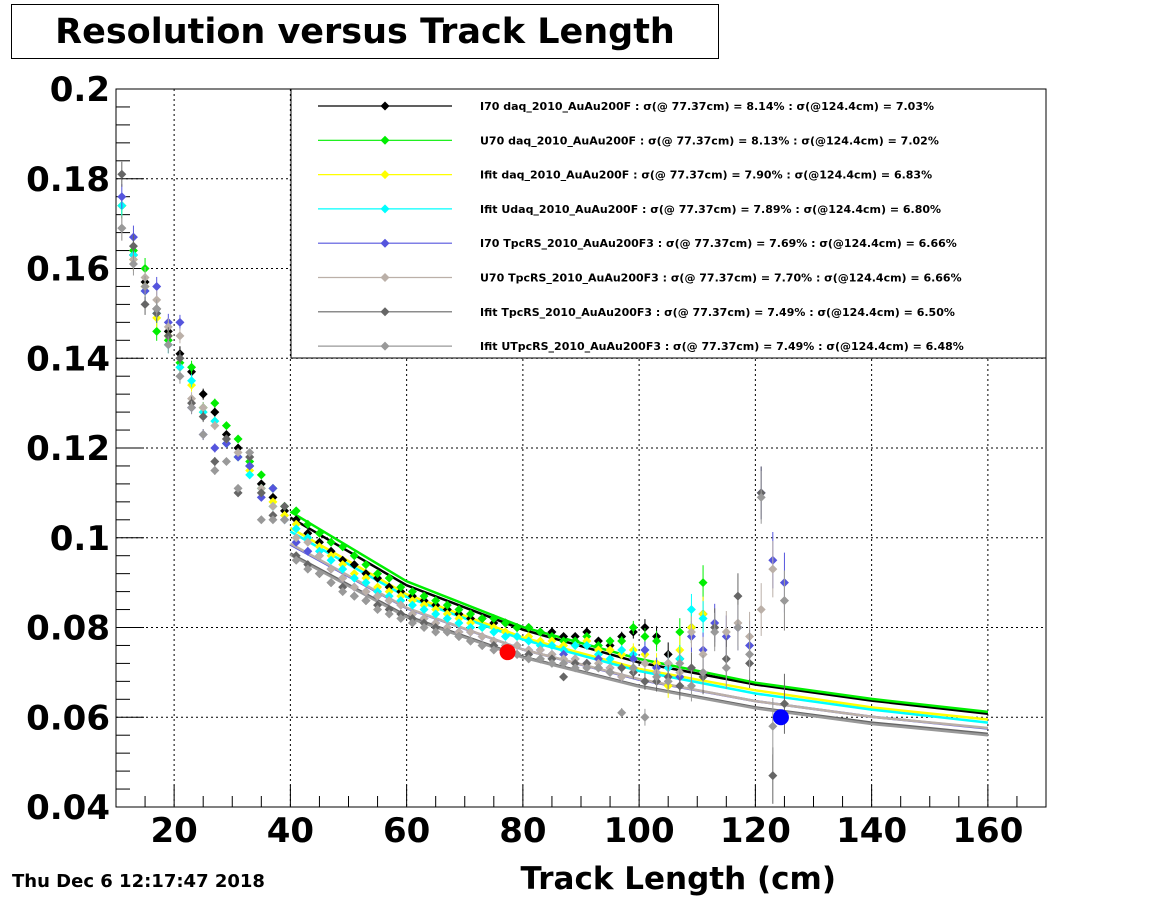  I want to click on reference-77cm-marker, so click(507, 652).